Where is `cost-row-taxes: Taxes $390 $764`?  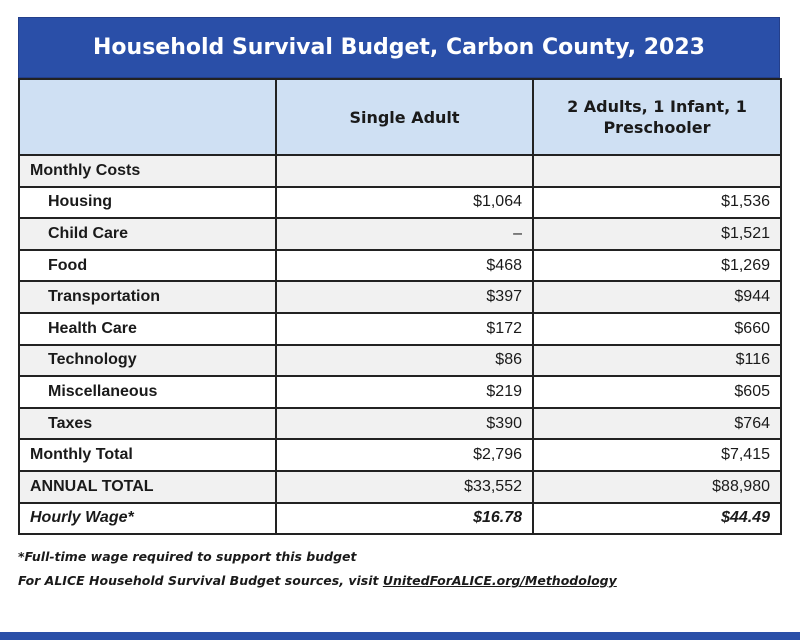 cost-row-taxes: Taxes $390 $764 is located at coordinates (400, 423).